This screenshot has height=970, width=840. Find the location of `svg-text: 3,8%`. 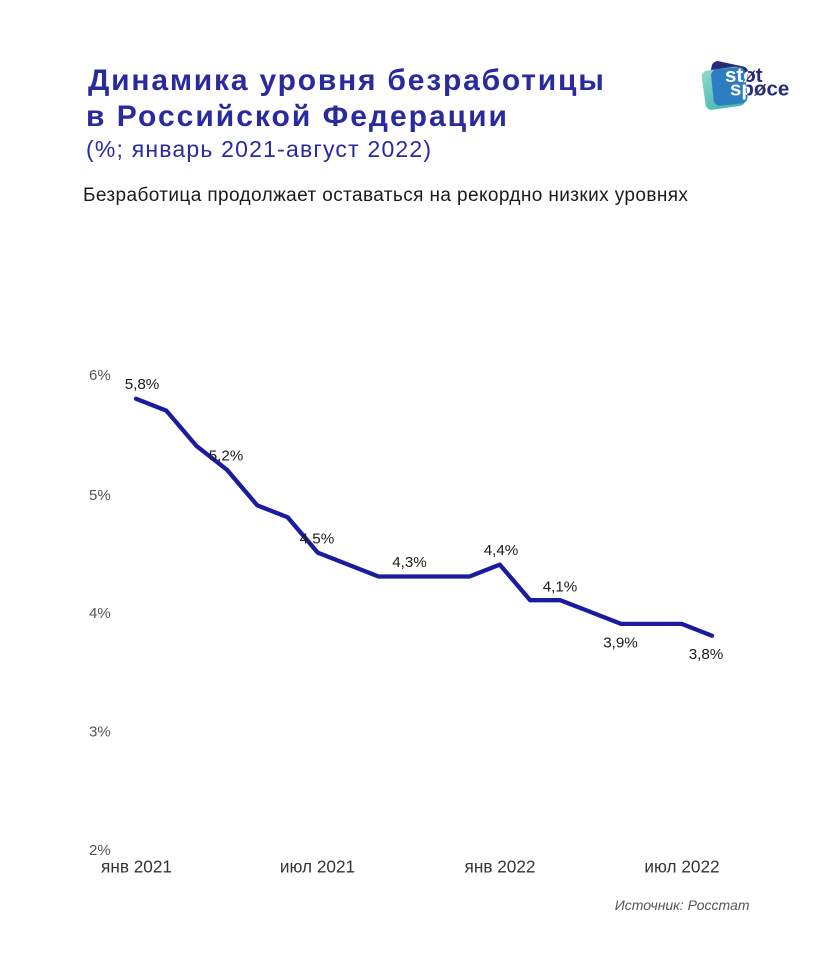

svg-text: 3,8% is located at coordinates (706, 654).